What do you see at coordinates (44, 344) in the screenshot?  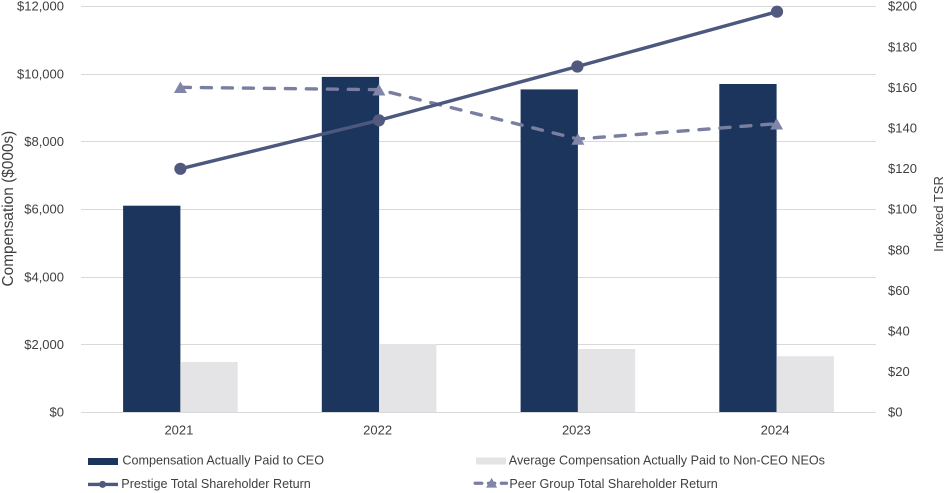 I see `svg-text: $2,000` at bounding box center [44, 344].